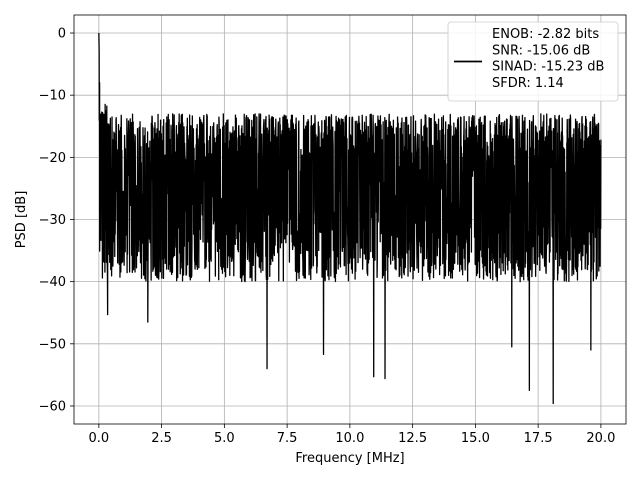  I want to click on legend-entry: SFDR: 1.14, so click(528, 83).